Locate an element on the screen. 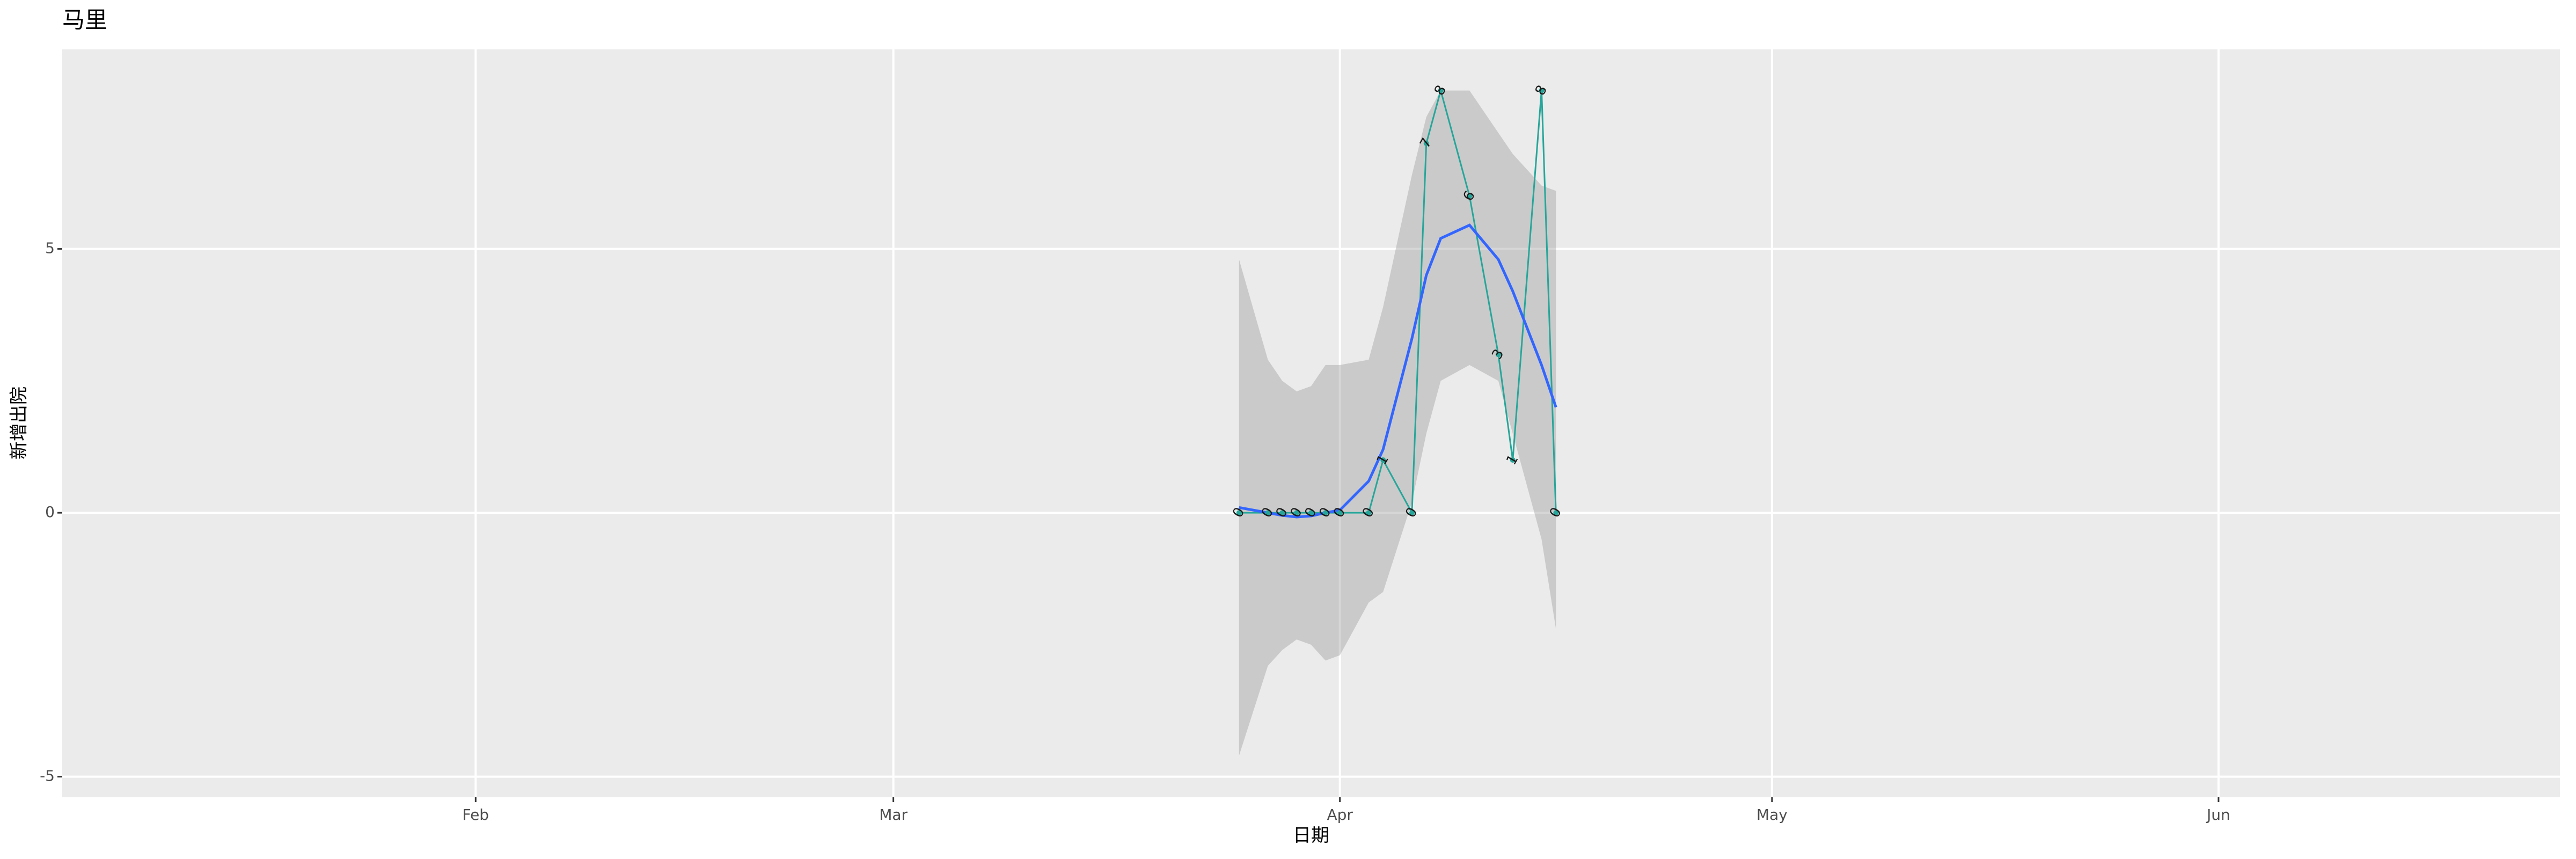  x-tick-label: Mar is located at coordinates (893, 815).